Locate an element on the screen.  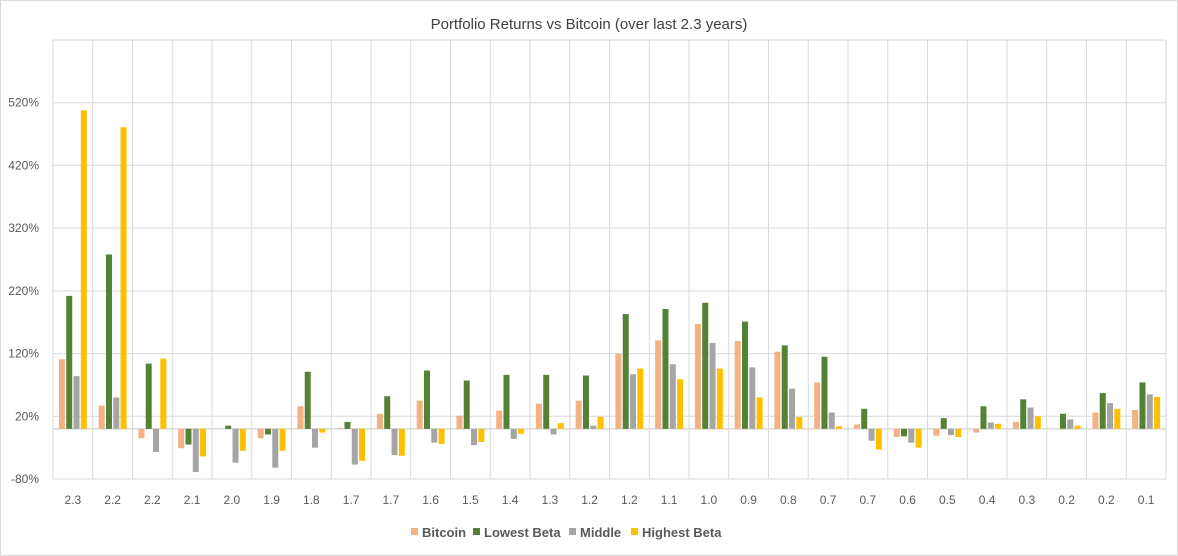
x-tick-label: 1.3 is located at coordinates (550, 500).